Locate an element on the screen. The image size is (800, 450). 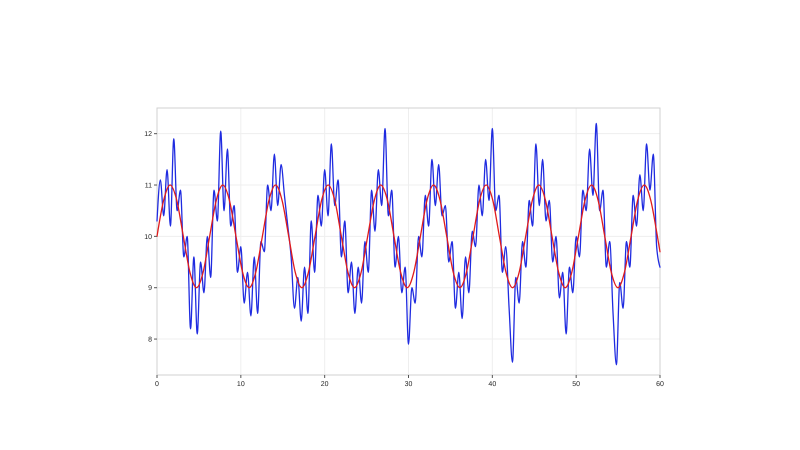
line-series is located at coordinates (408, 236).